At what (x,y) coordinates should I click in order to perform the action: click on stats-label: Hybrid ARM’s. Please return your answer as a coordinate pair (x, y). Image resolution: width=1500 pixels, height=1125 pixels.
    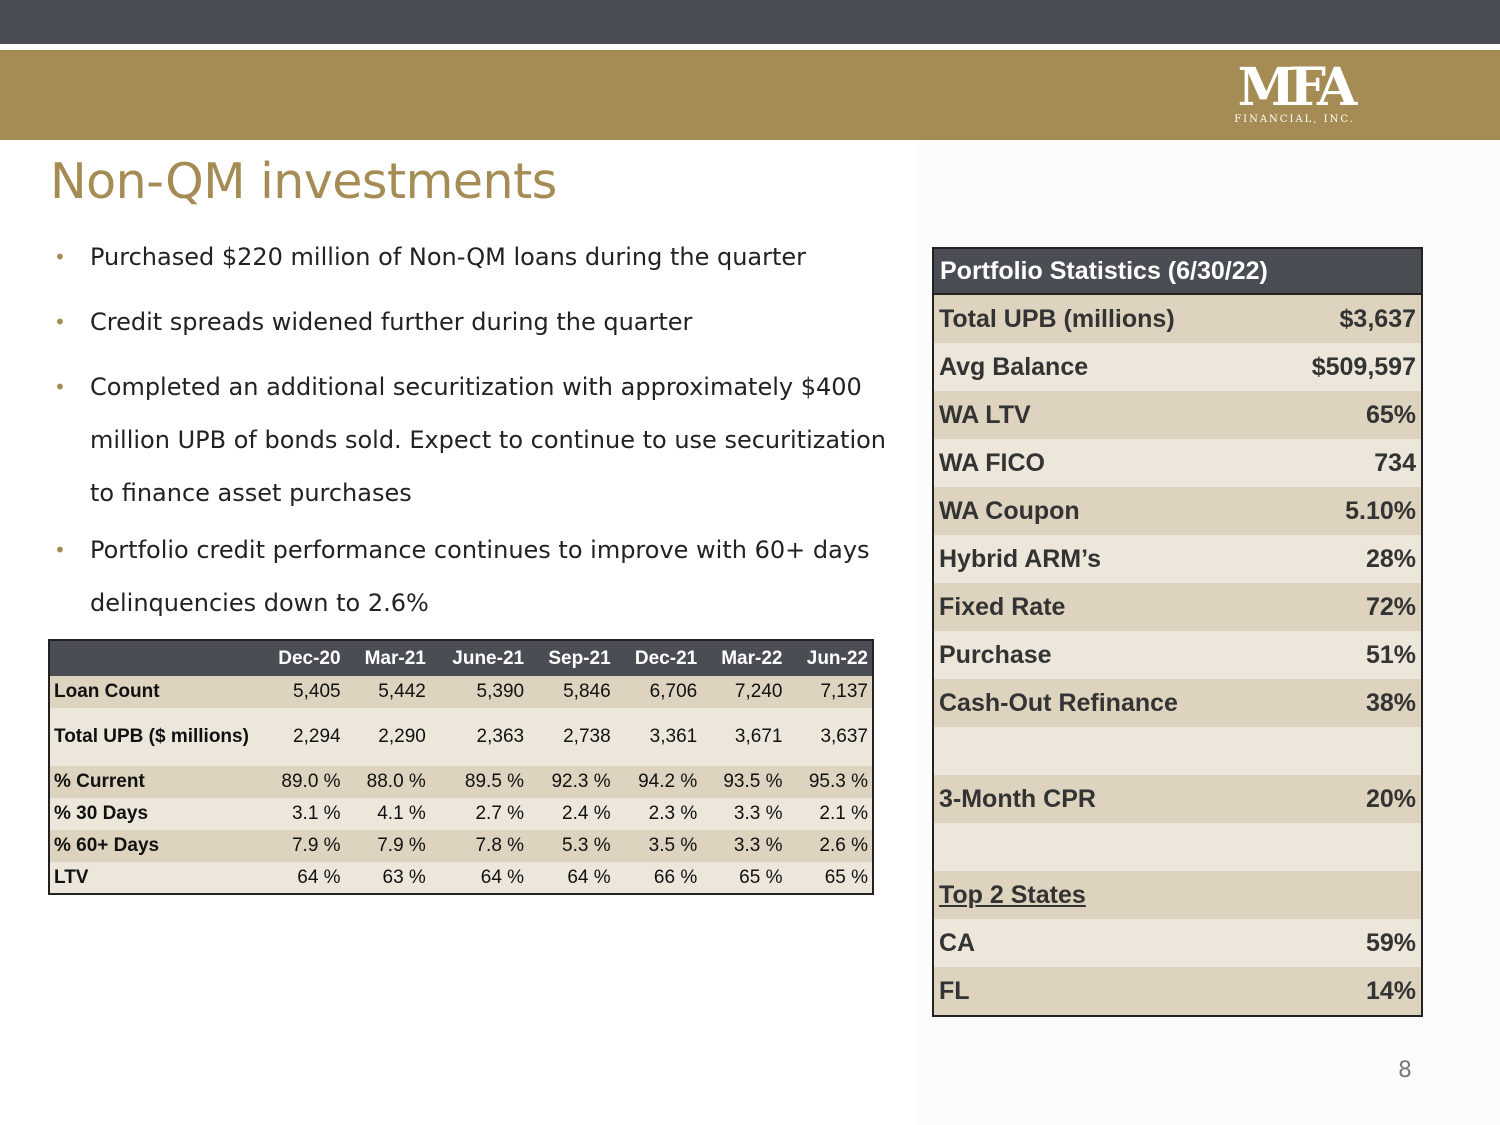
    Looking at the image, I should click on (1100, 559).